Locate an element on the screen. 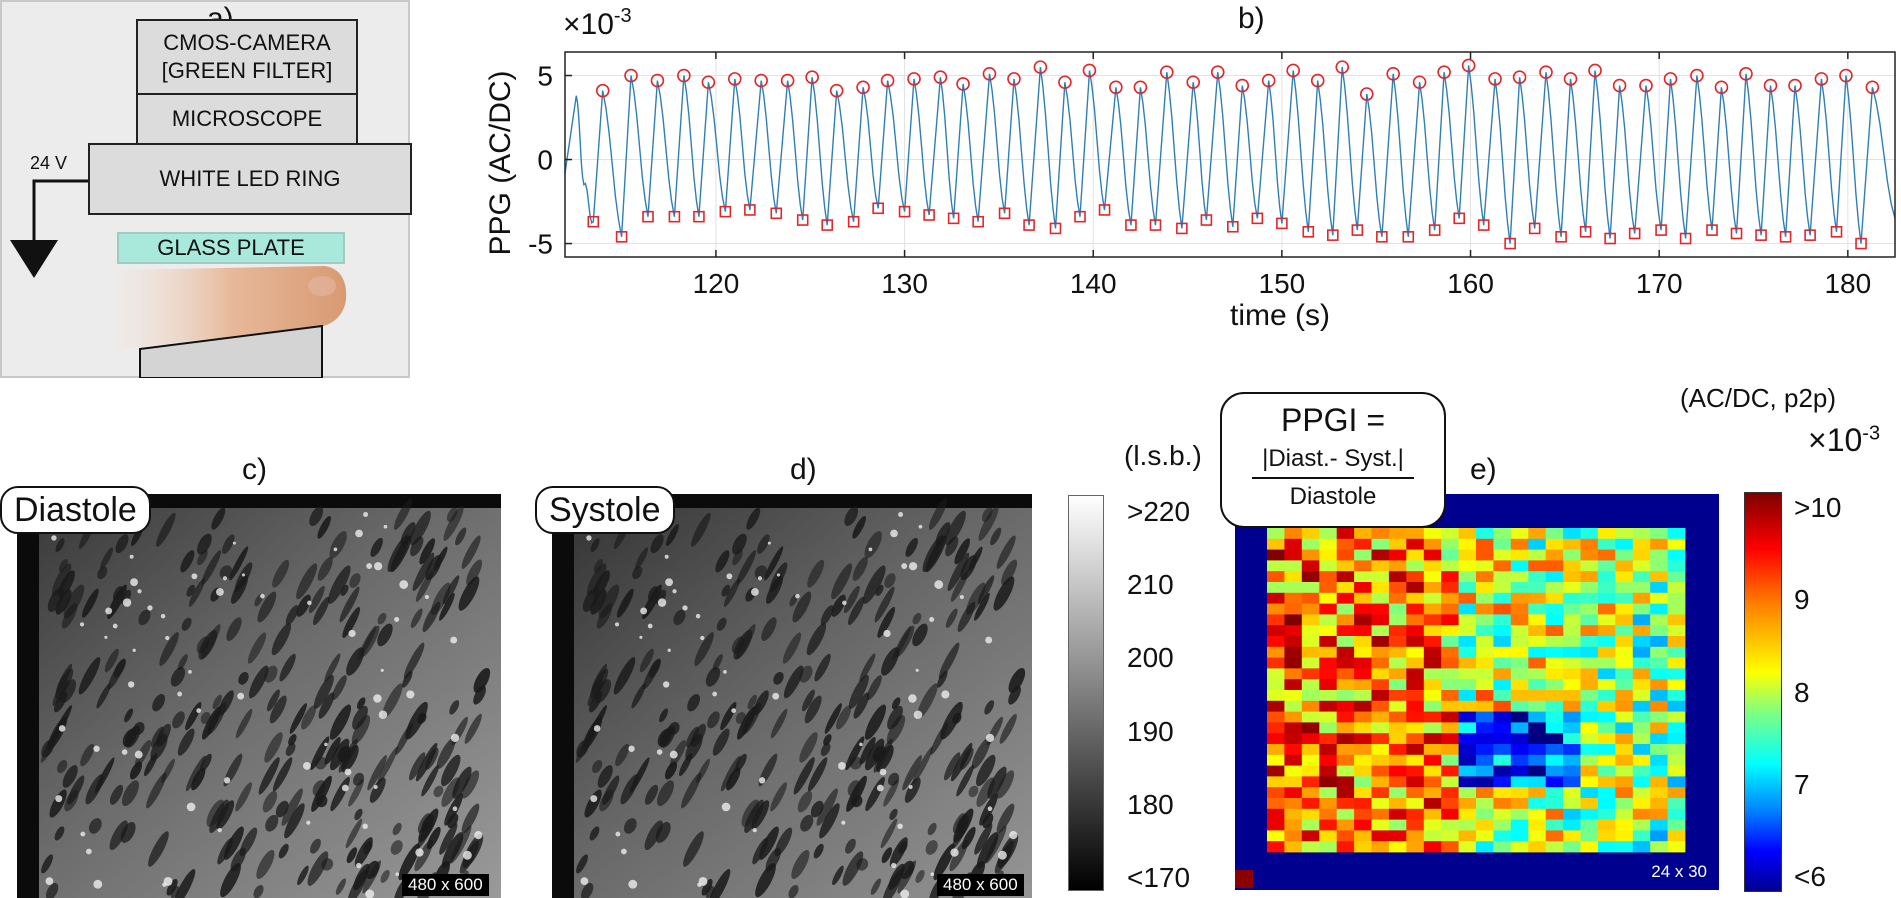 The image size is (1901, 898). systole-image is located at coordinates (792, 696).